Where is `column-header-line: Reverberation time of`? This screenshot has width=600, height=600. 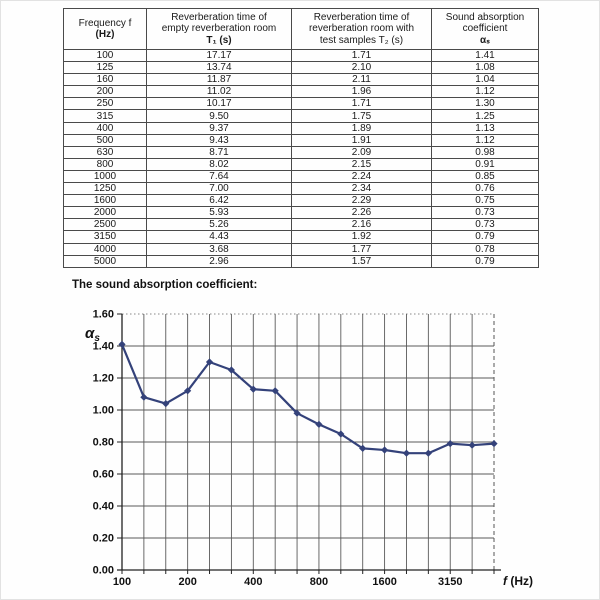 column-header-line: Reverberation time of is located at coordinates (219, 17).